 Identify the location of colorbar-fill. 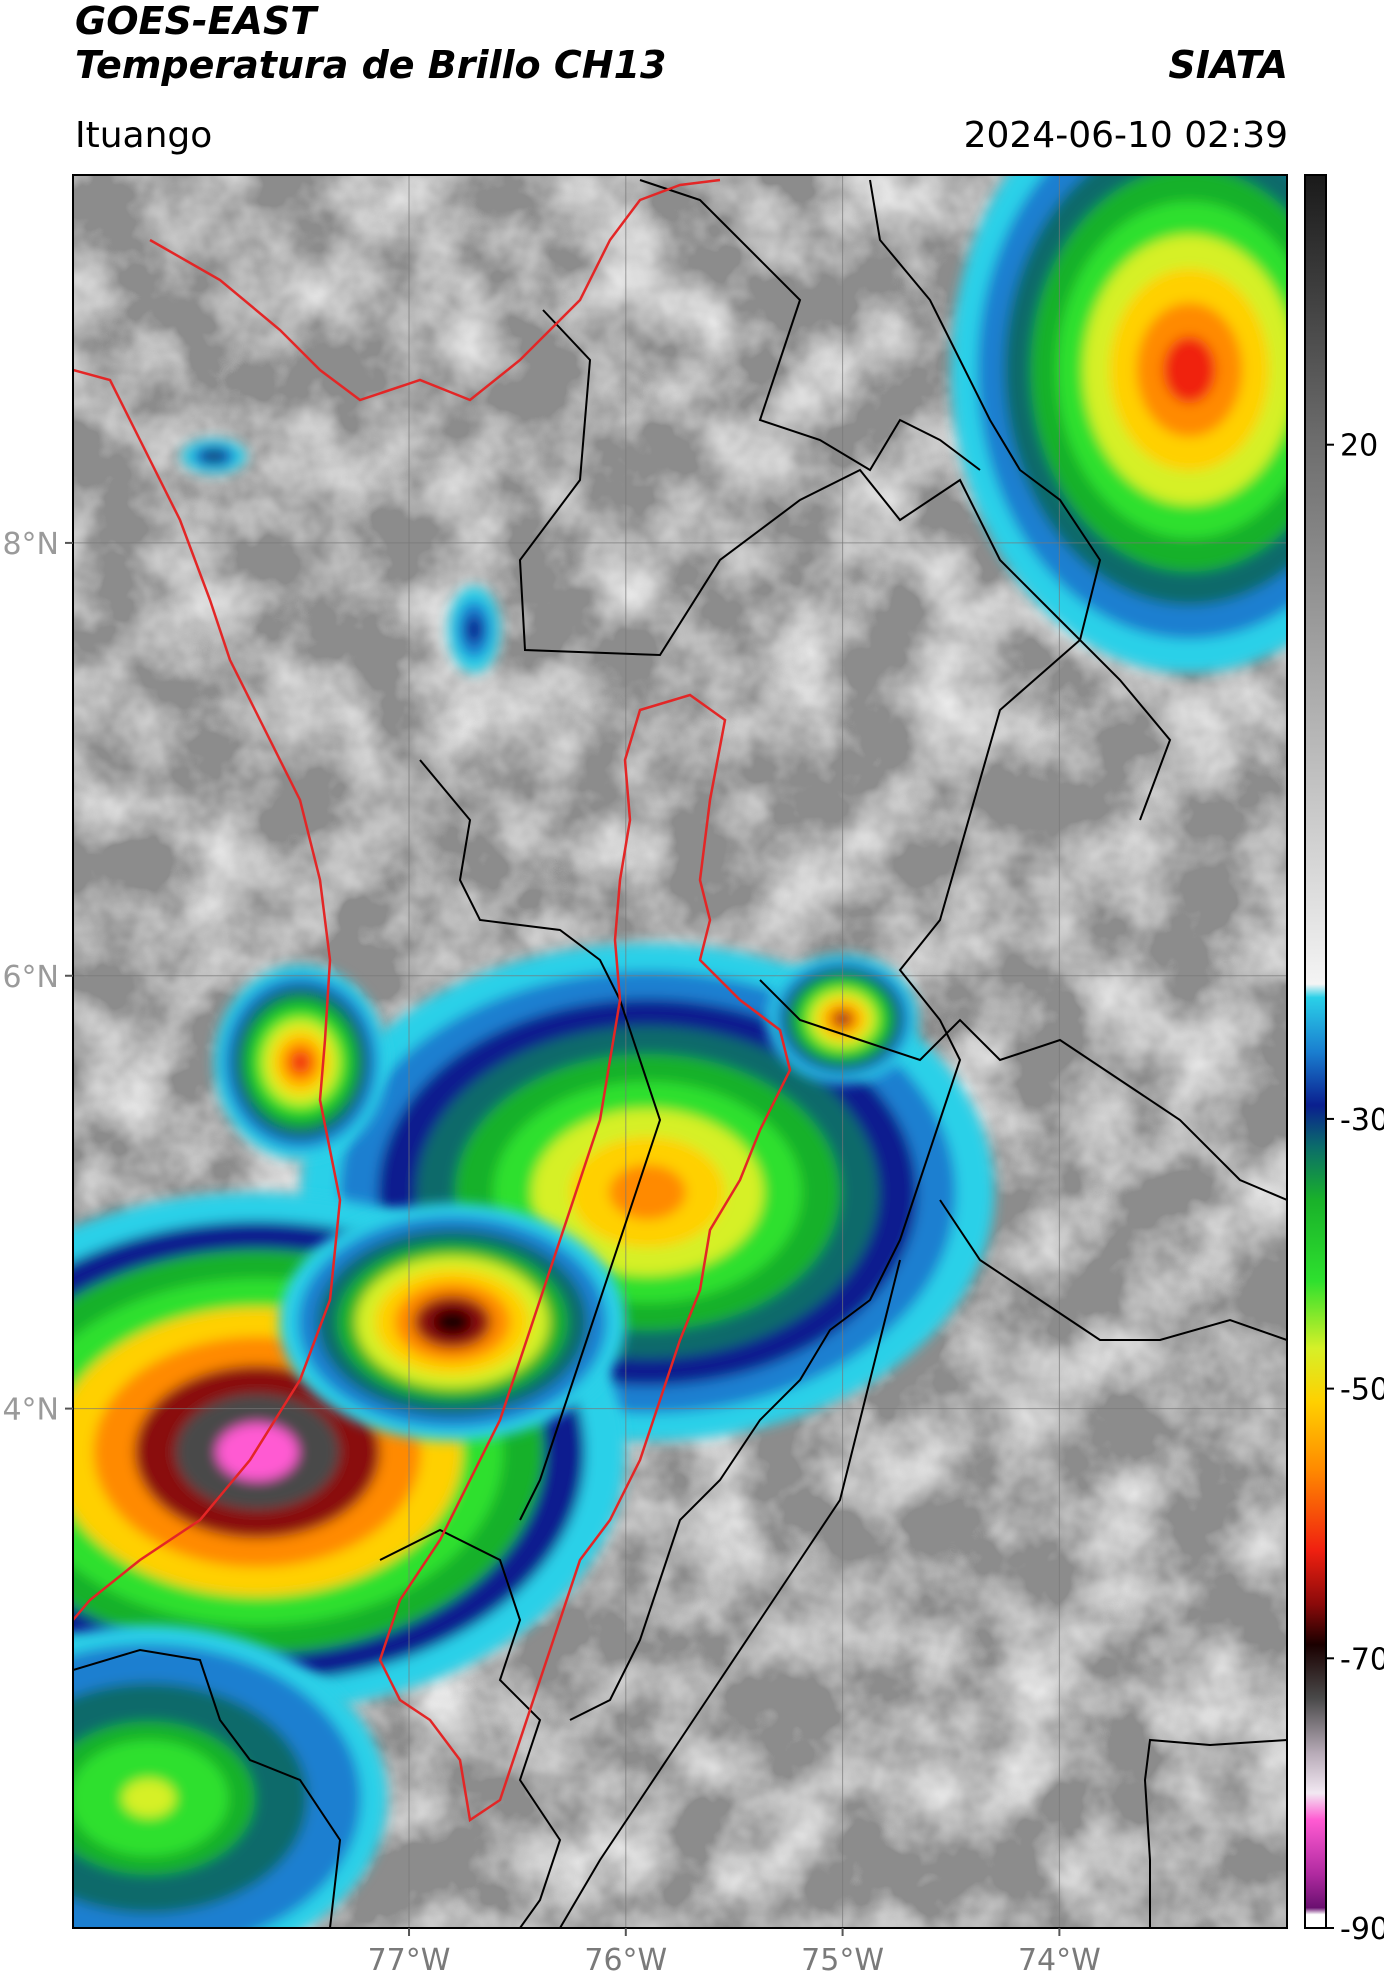
(1315, 1051).